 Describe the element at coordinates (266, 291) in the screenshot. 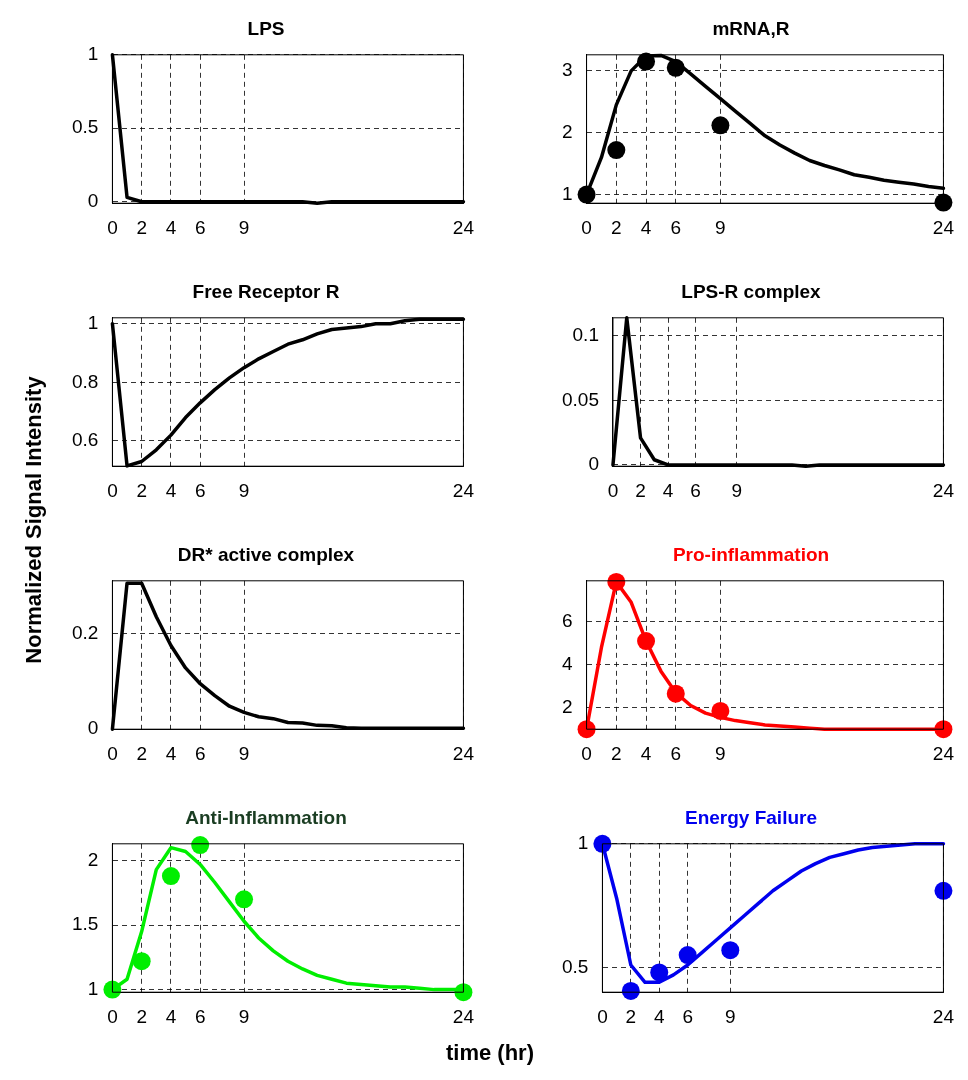

I see `chart-title: Free Receptor R` at that location.